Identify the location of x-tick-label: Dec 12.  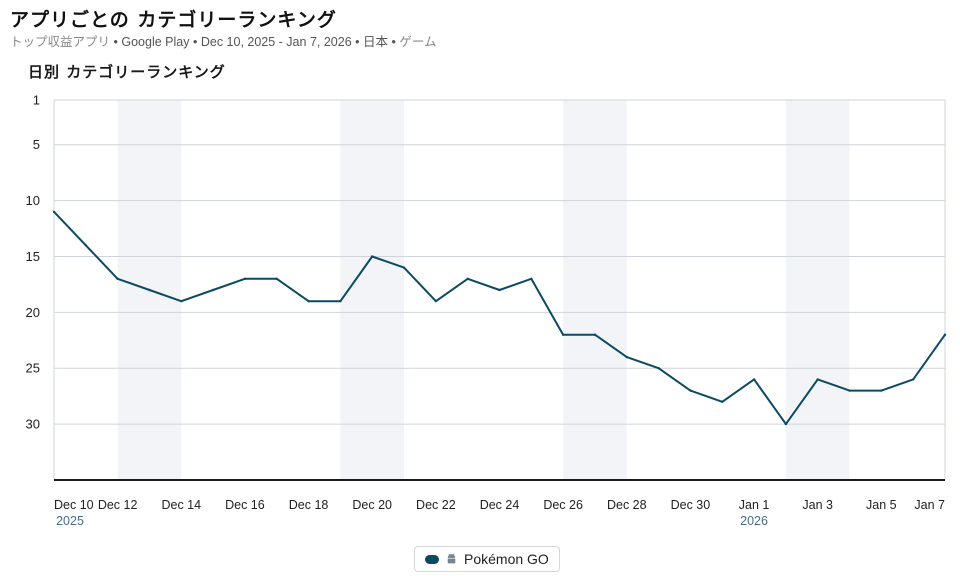
(118, 505).